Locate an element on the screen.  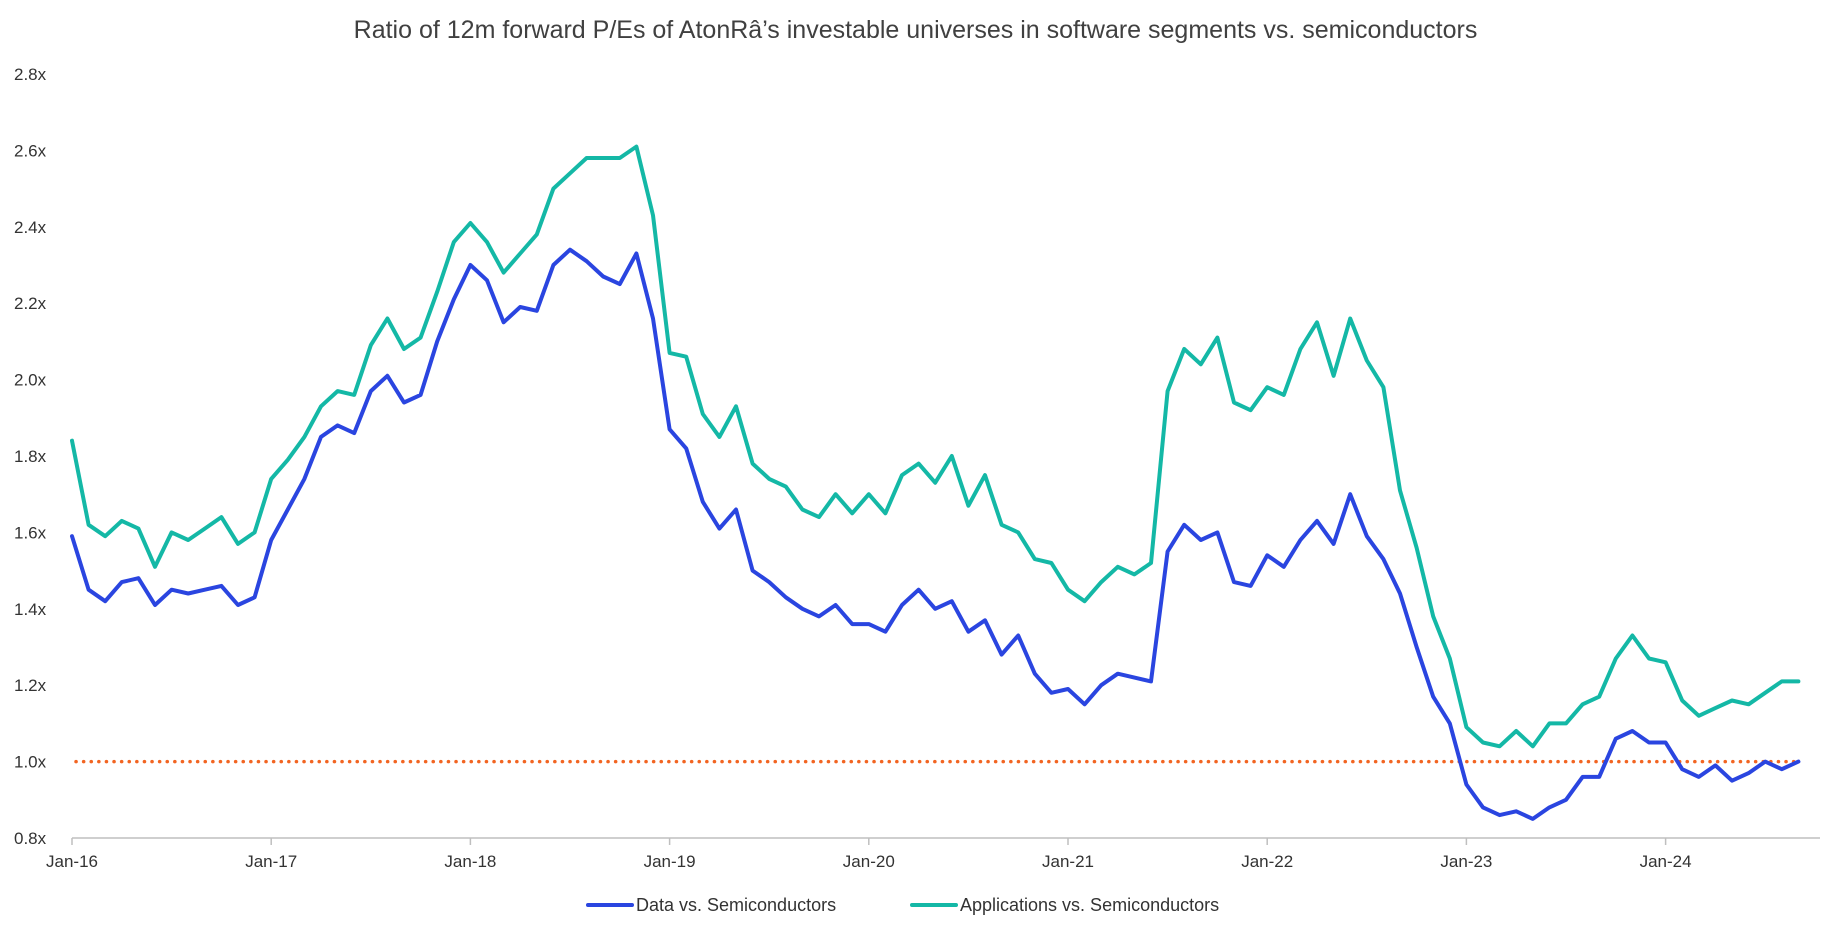
x-tick-label: Jan-22 is located at coordinates (1267, 861).